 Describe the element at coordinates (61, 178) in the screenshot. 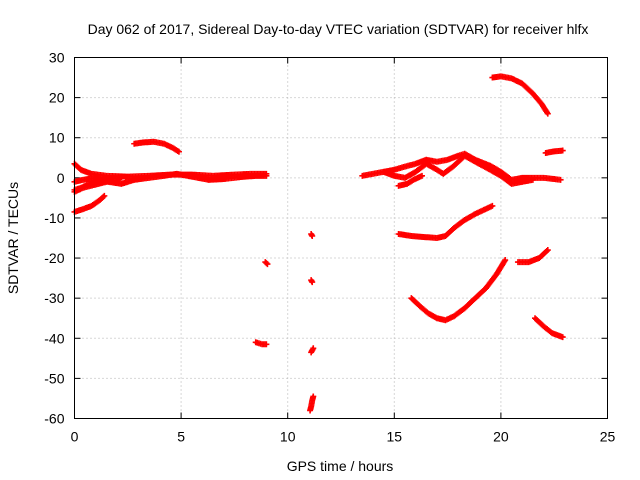

I see `y-tick-label: 0` at that location.